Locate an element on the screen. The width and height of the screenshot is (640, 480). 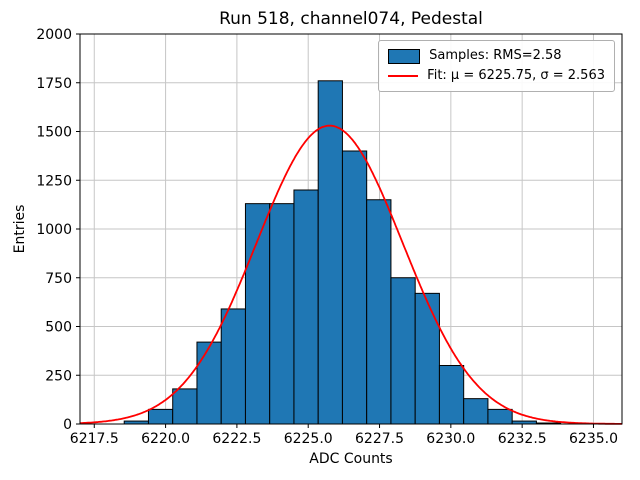
y-axis-label: Entries is located at coordinates (20, 229).